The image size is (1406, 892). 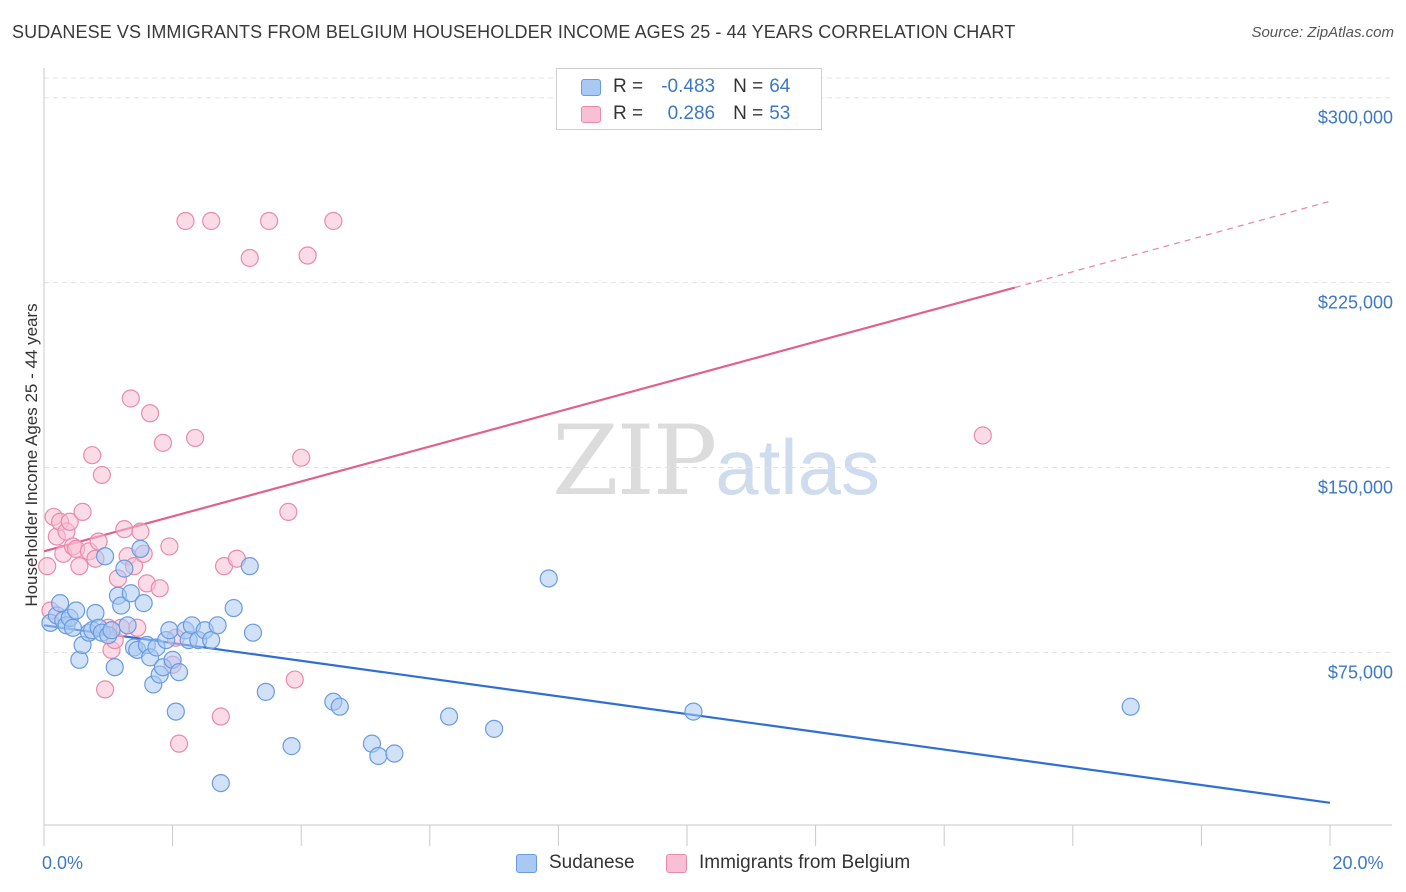 I want to click on chart-source: Source: ZipAtlas.com, so click(x=1322, y=32).